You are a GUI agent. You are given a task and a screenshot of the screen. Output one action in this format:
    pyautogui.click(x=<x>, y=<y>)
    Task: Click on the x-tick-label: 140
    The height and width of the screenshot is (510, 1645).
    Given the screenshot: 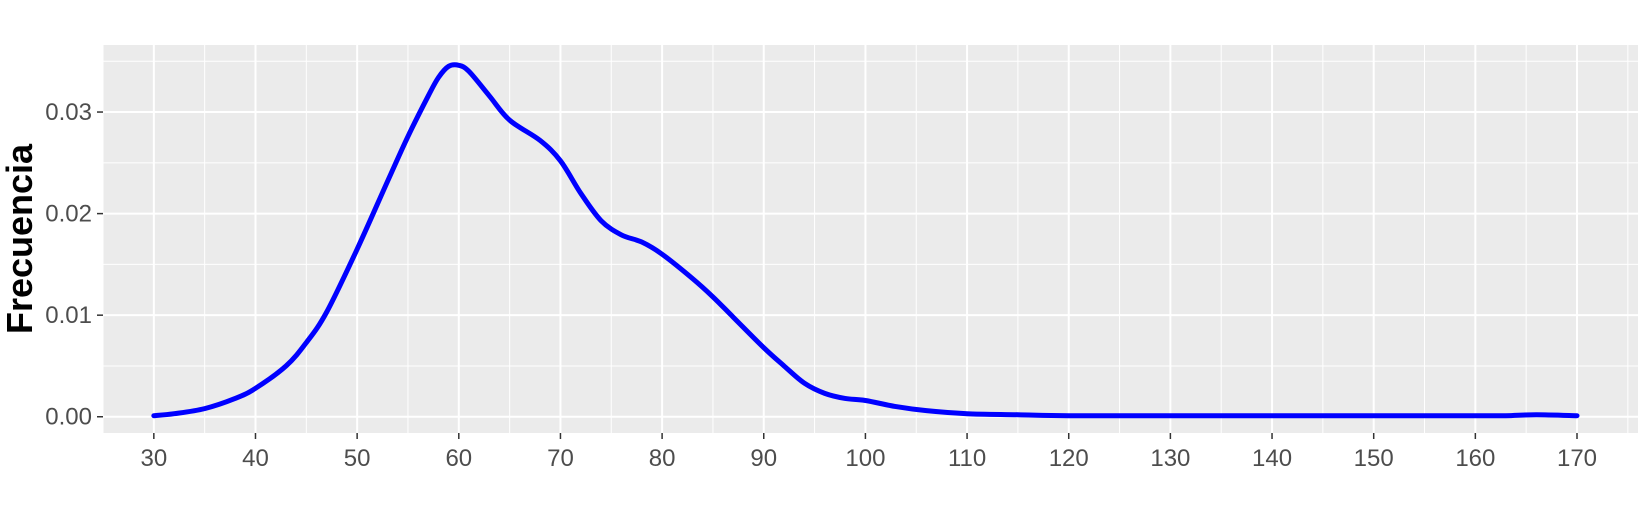 What is the action you would take?
    pyautogui.click(x=1272, y=458)
    